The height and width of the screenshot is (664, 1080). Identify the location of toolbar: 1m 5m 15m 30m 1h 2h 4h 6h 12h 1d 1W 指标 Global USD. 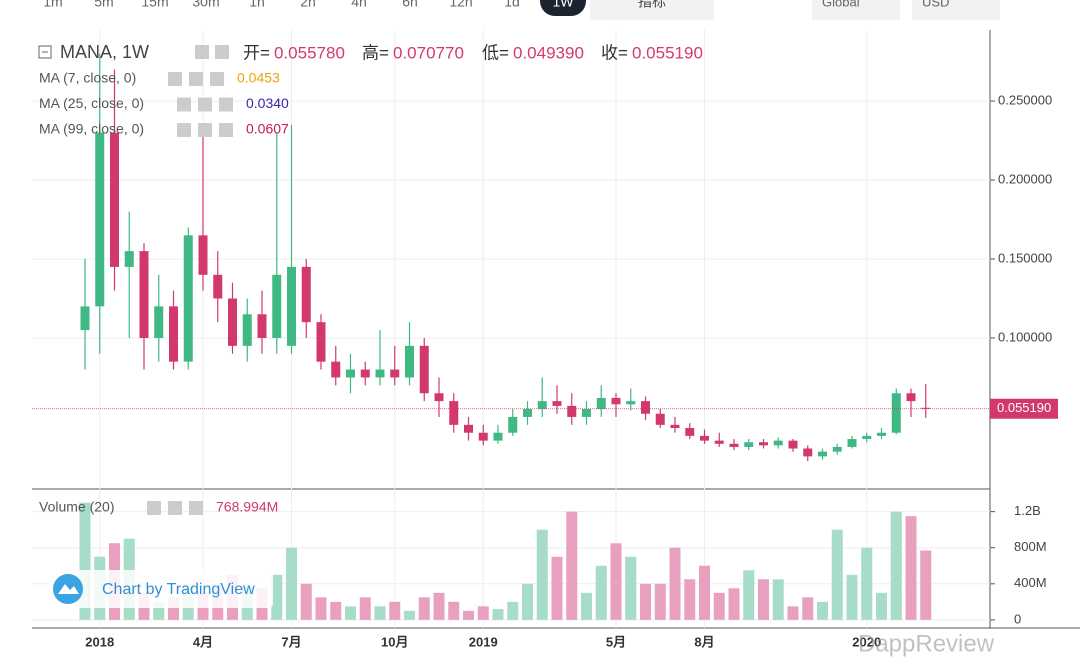
(521, 10).